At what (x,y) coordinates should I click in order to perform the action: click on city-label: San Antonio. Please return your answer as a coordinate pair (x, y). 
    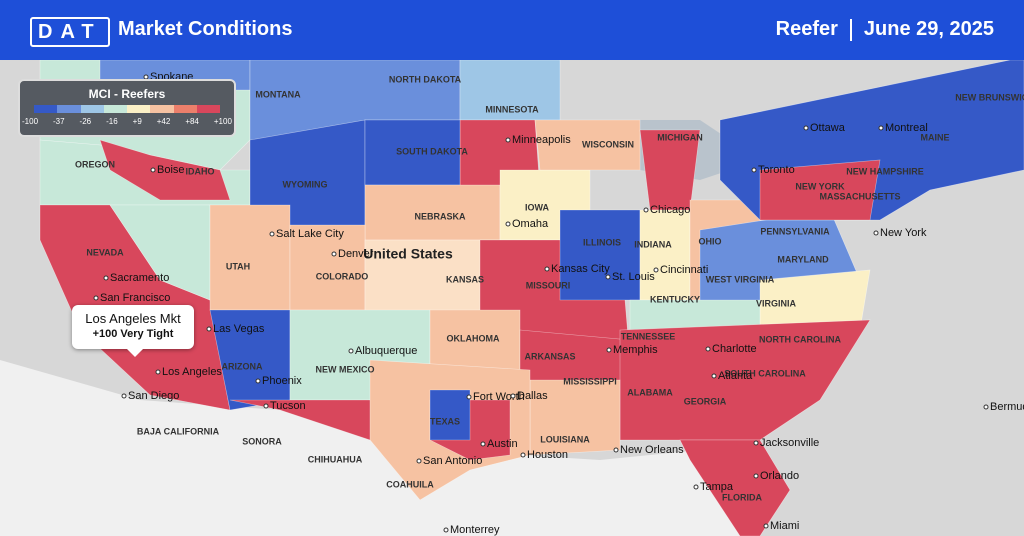
    Looking at the image, I should click on (452, 461).